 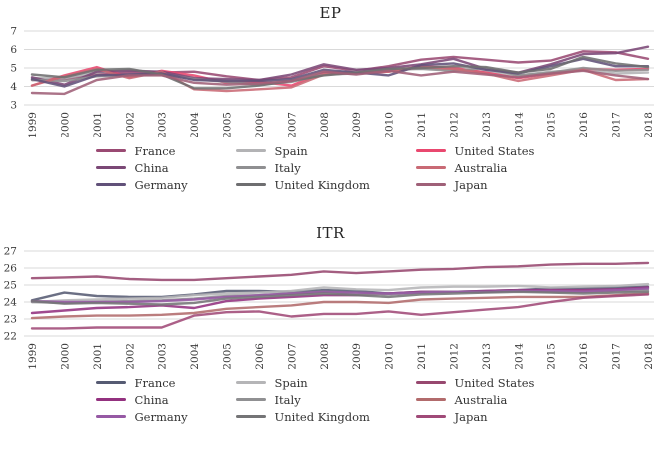 I want to click on y-tick-label: 24, so click(x=11, y=303).